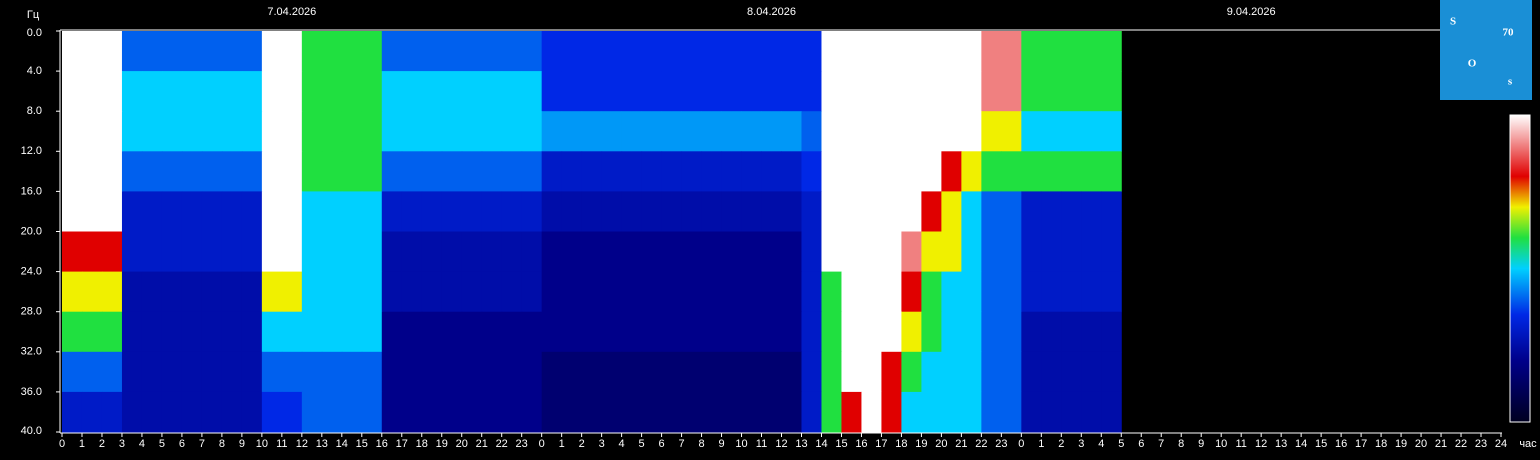 The height and width of the screenshot is (460, 1540). I want to click on logo-number: 70, so click(1509, 33).